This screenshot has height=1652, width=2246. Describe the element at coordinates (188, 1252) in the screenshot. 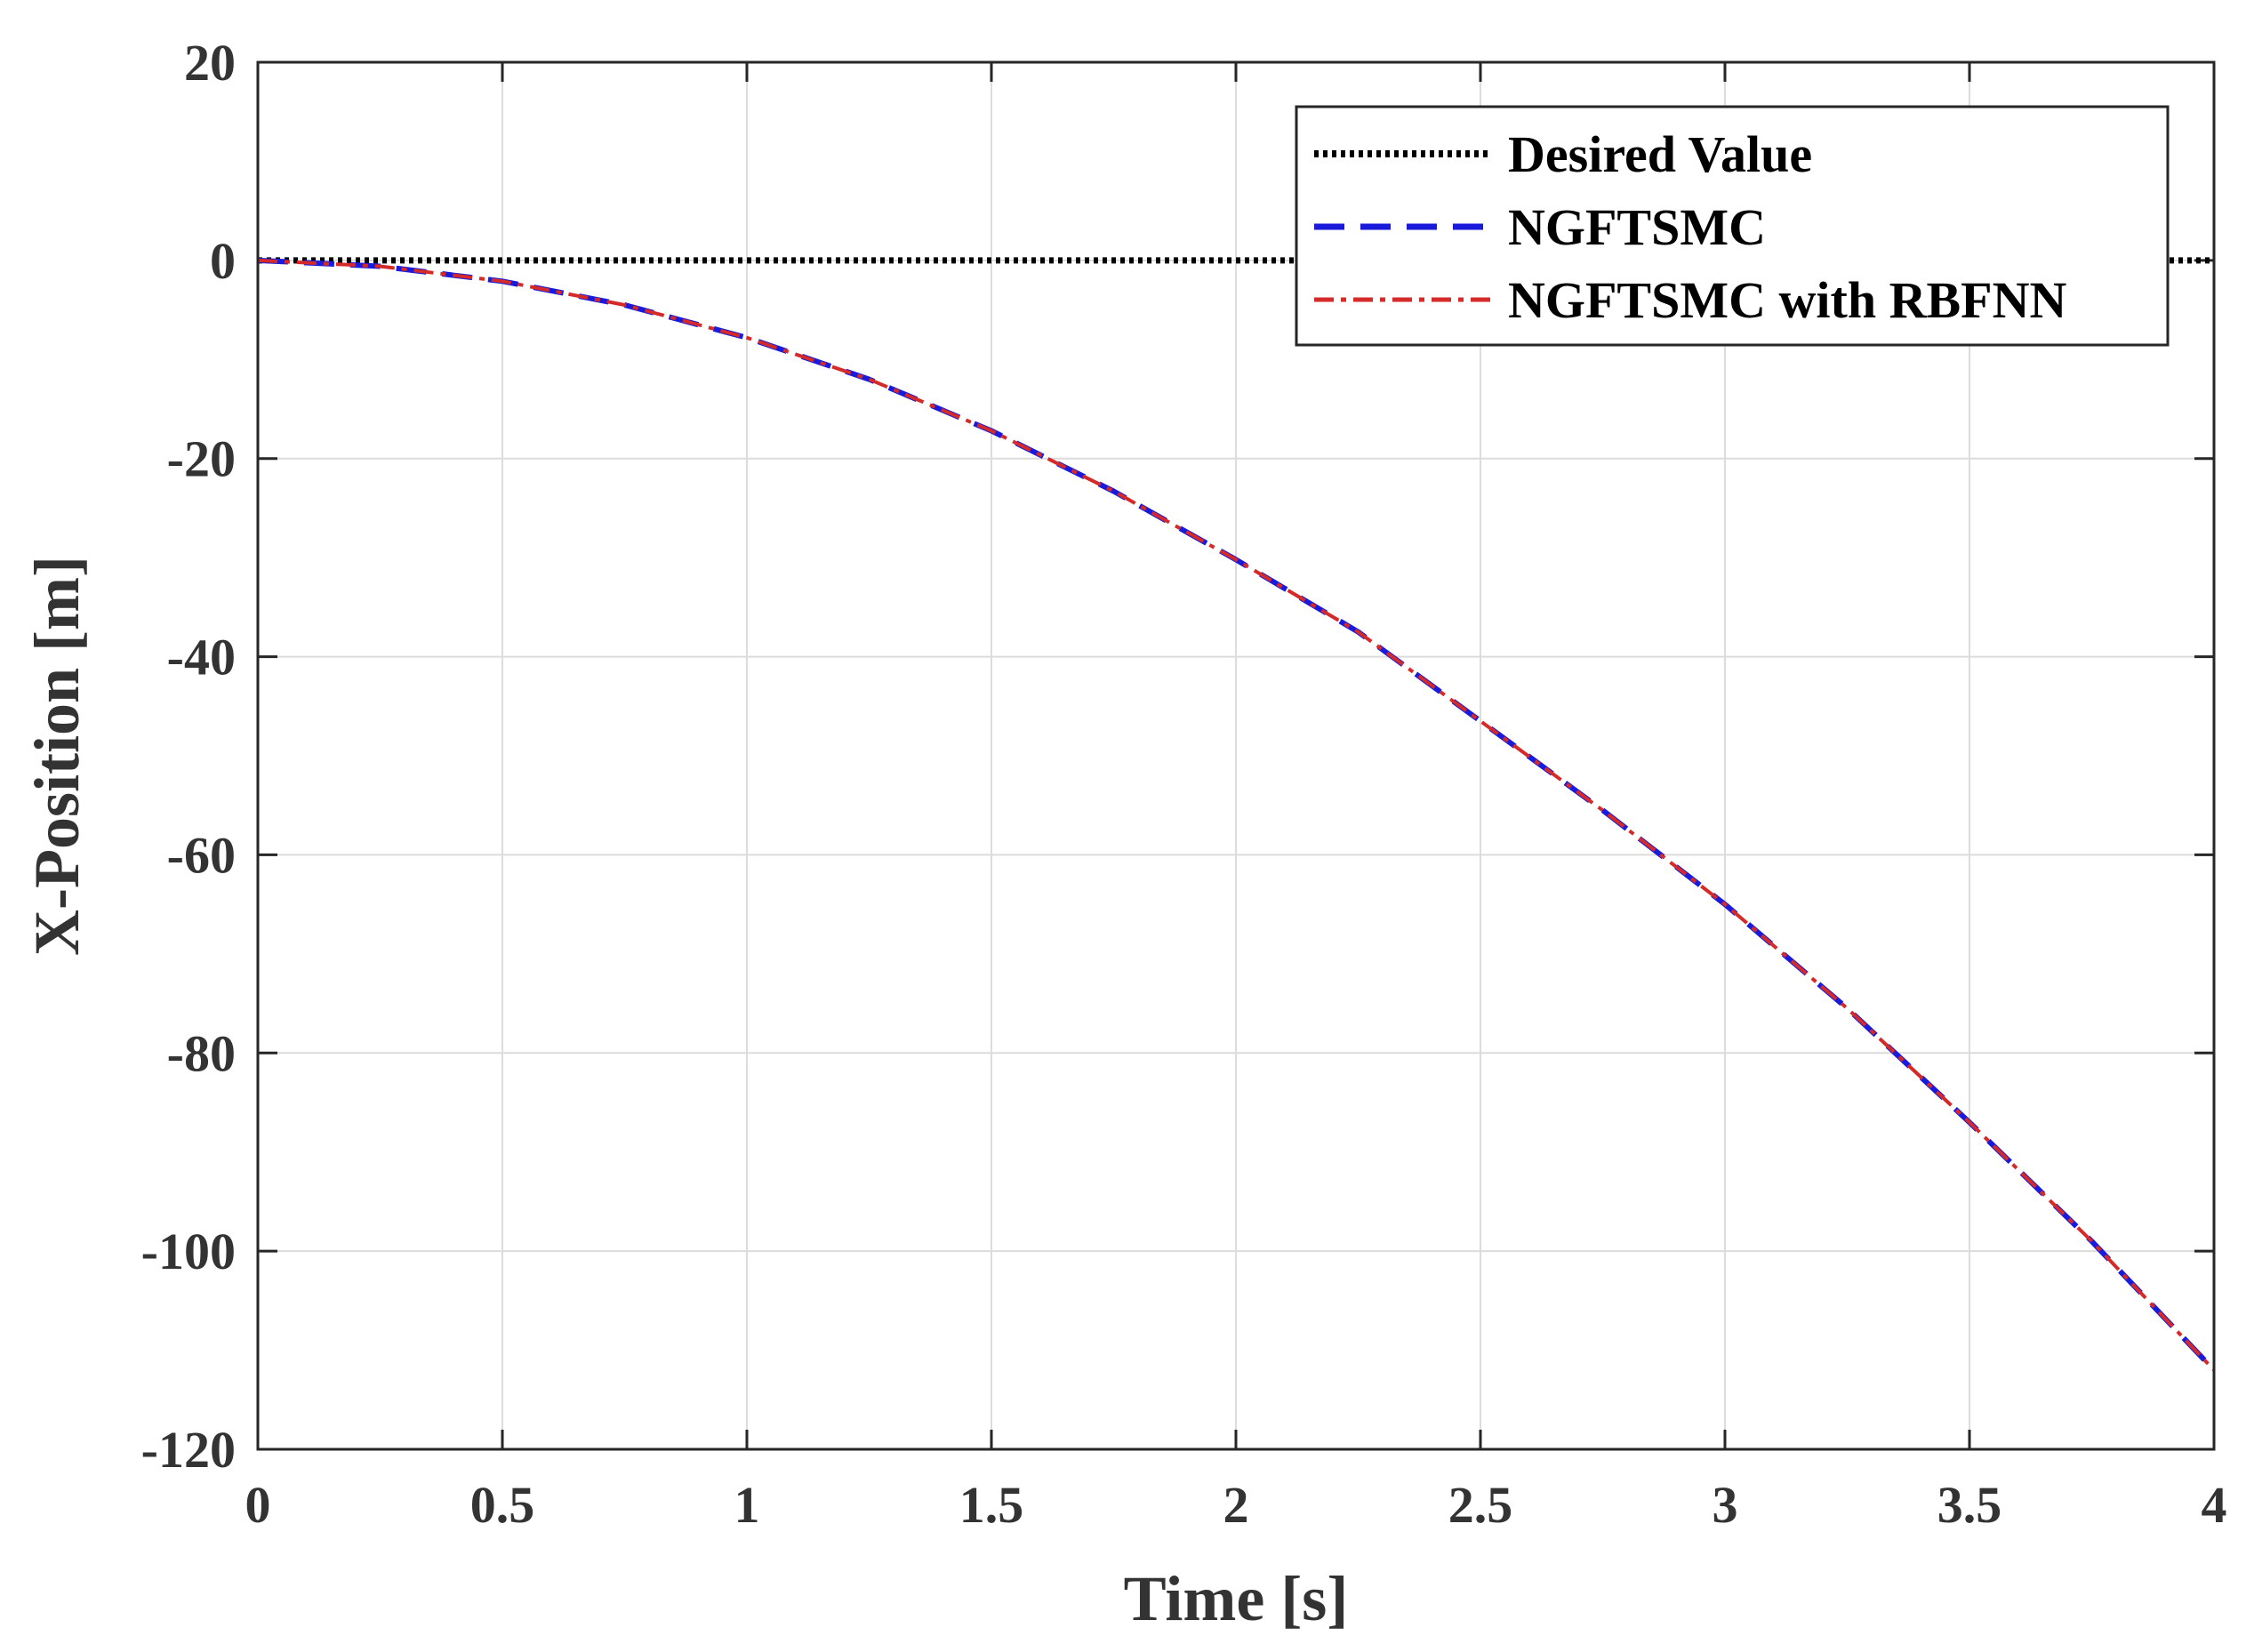

I see `y-tick-label: -100` at that location.